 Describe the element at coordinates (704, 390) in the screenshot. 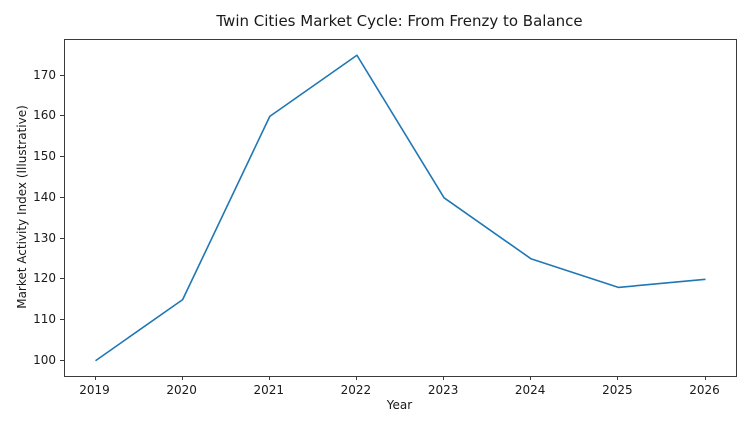

I see `x-tick-label: 2026` at that location.